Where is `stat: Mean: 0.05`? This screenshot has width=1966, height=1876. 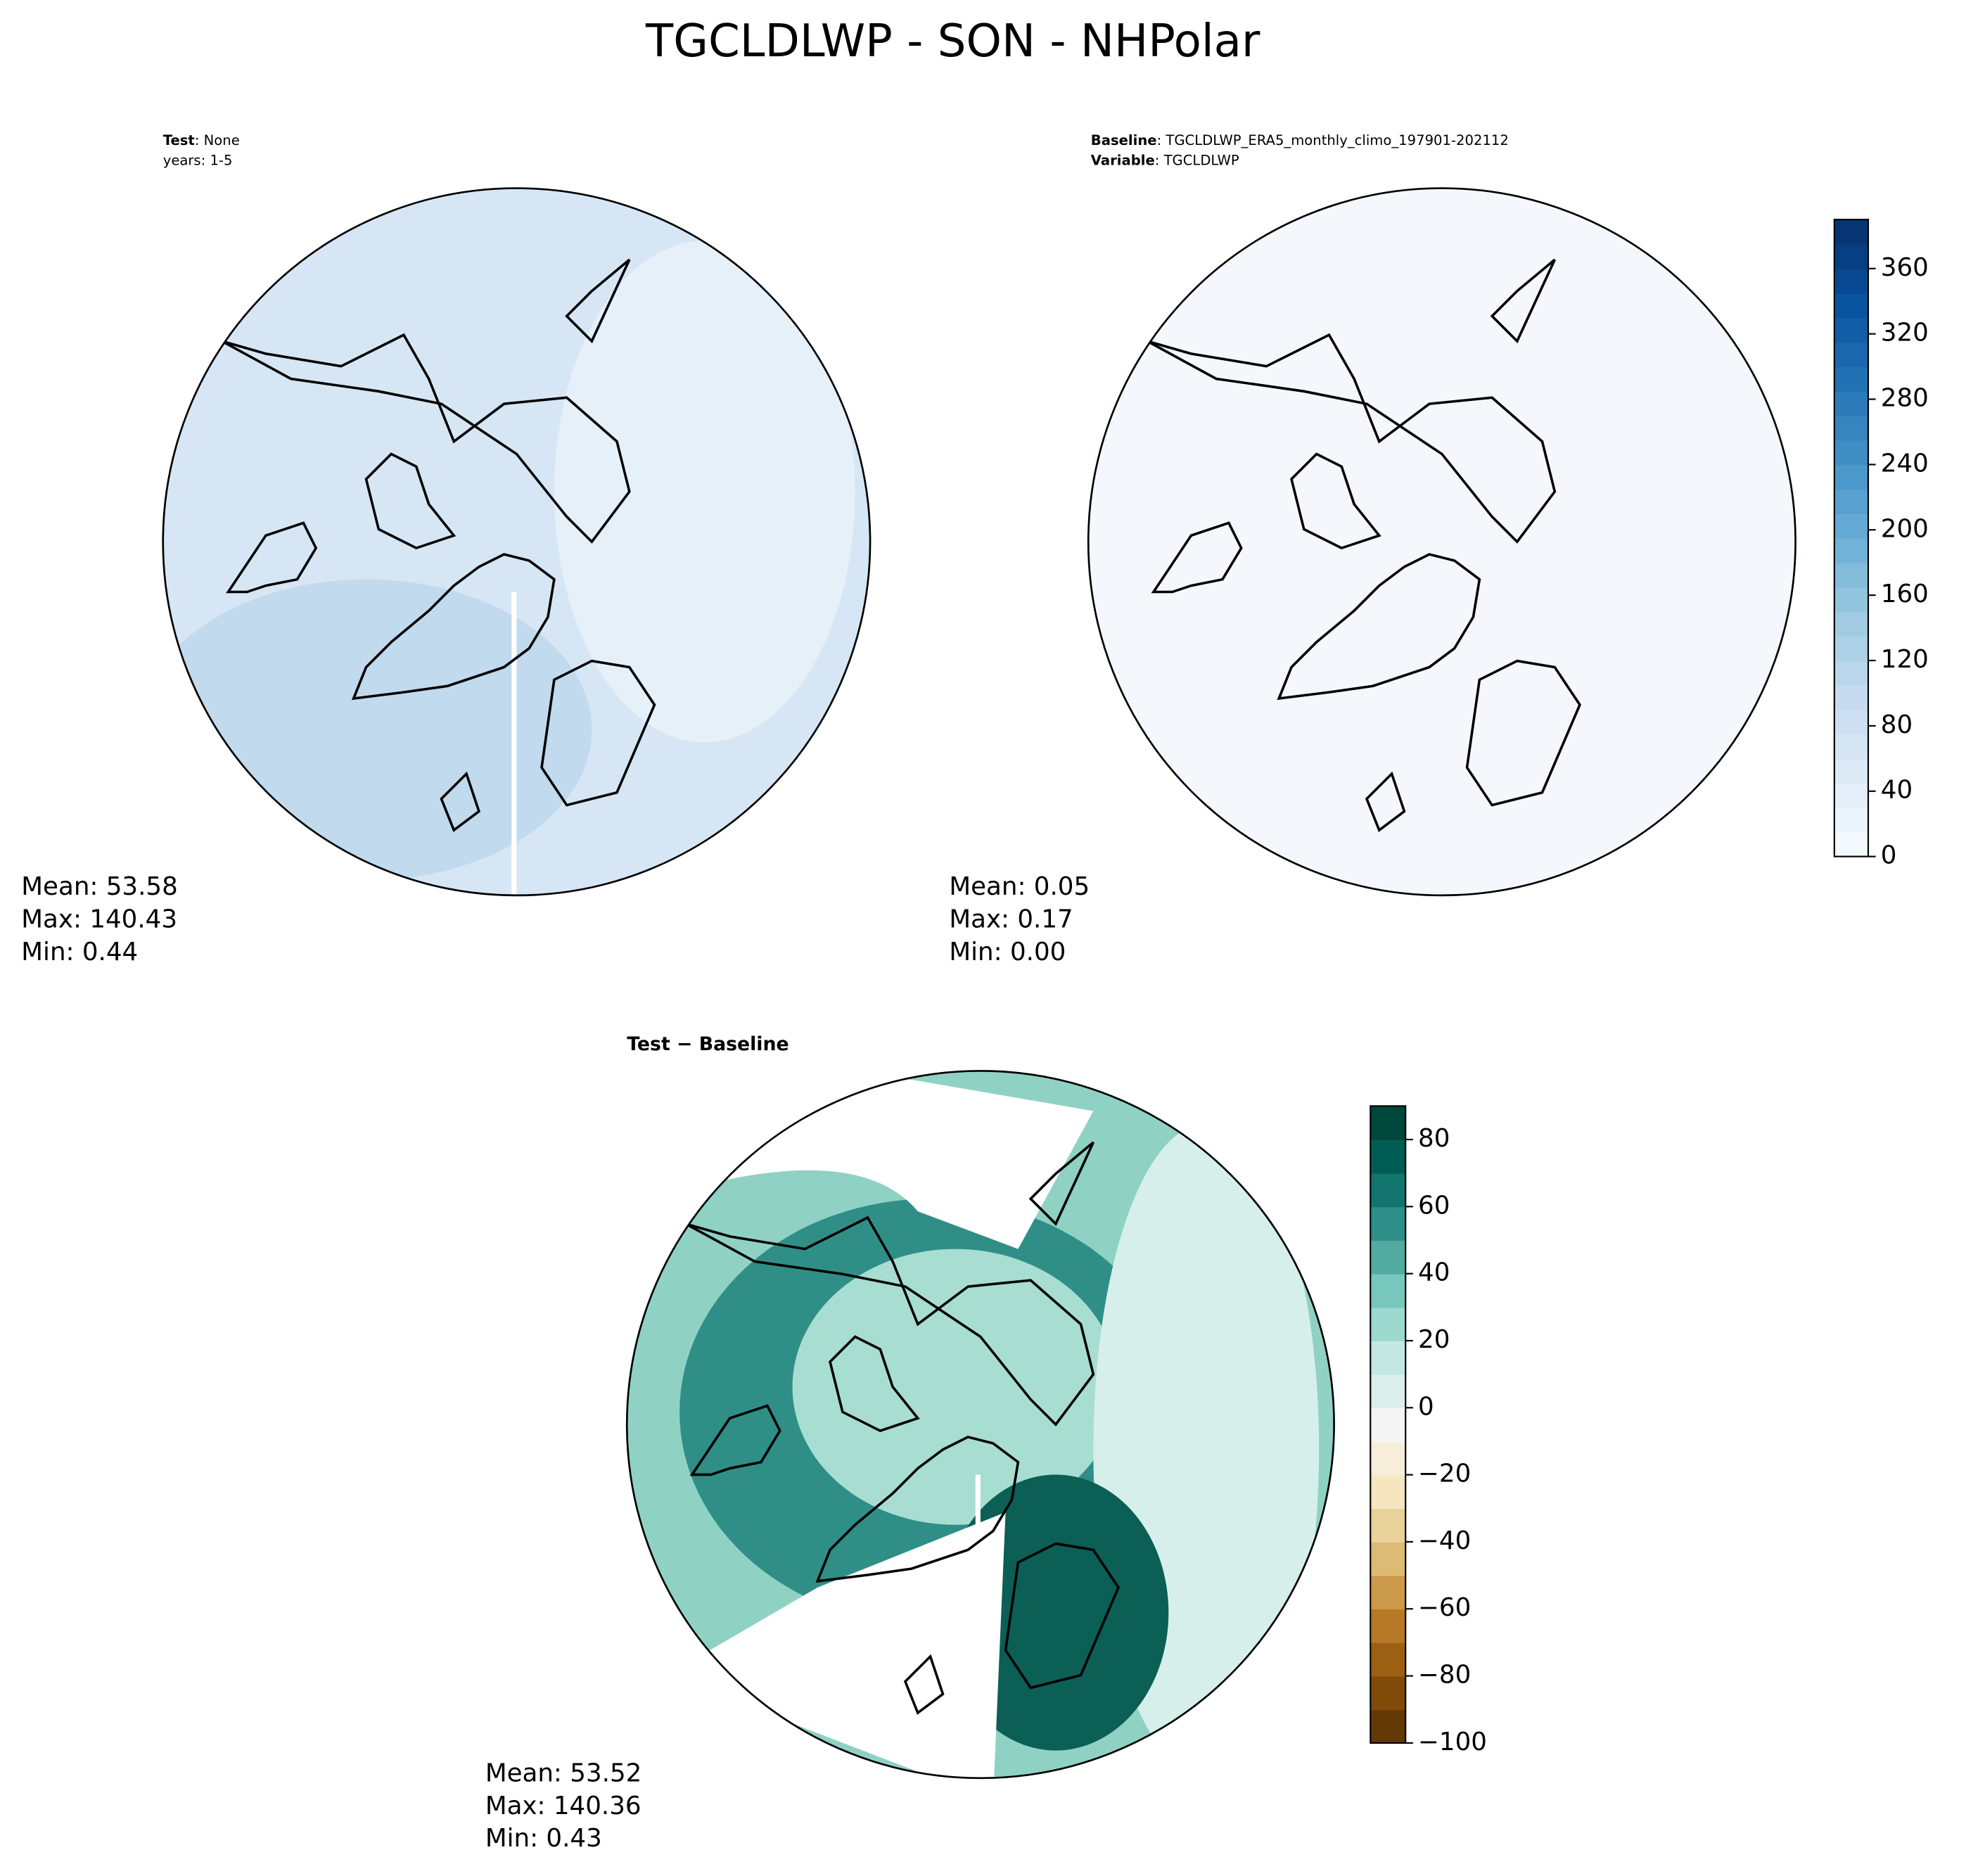
stat: Mean: 0.05 is located at coordinates (1019, 887).